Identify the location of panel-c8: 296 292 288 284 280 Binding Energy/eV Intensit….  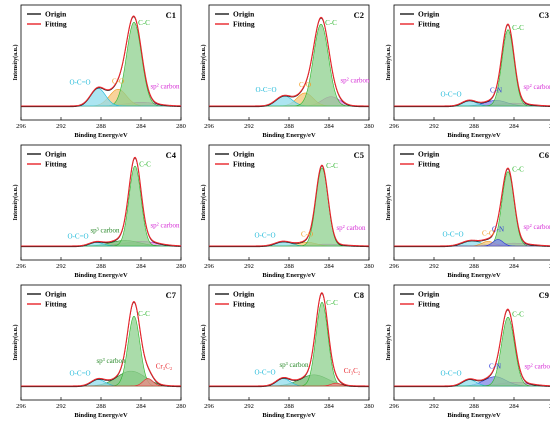
(287, 351).